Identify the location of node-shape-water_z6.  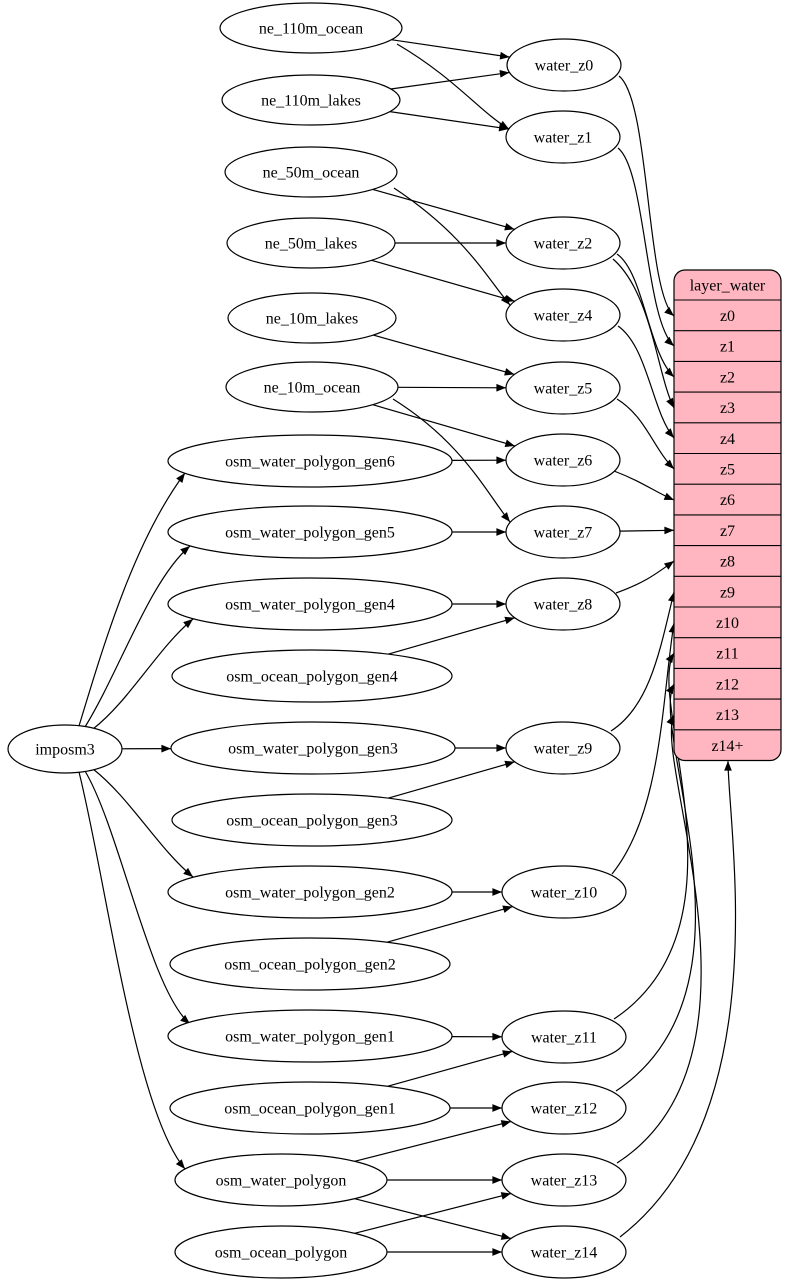
(563, 460).